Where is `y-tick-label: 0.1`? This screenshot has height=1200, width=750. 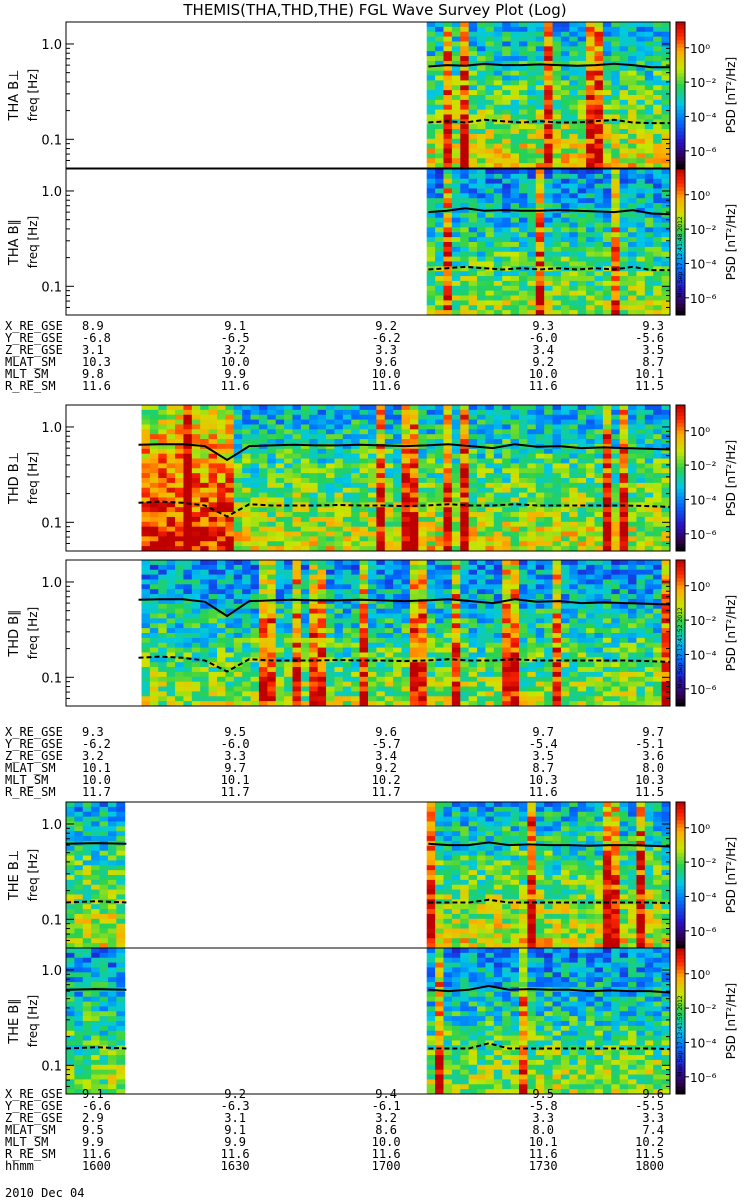
y-tick-label: 0.1 is located at coordinates (51, 523).